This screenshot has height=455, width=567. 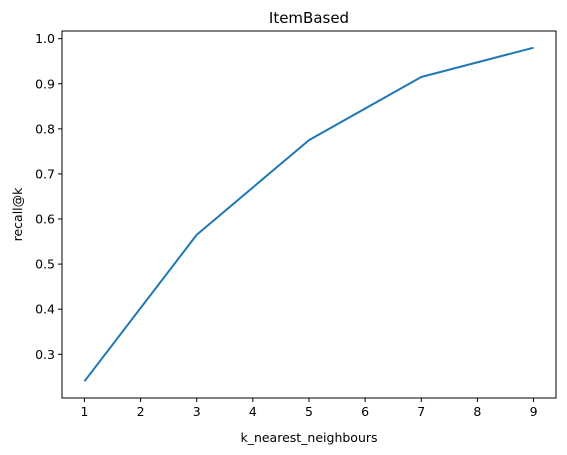 I want to click on x-tick-label: 2, so click(x=141, y=411).